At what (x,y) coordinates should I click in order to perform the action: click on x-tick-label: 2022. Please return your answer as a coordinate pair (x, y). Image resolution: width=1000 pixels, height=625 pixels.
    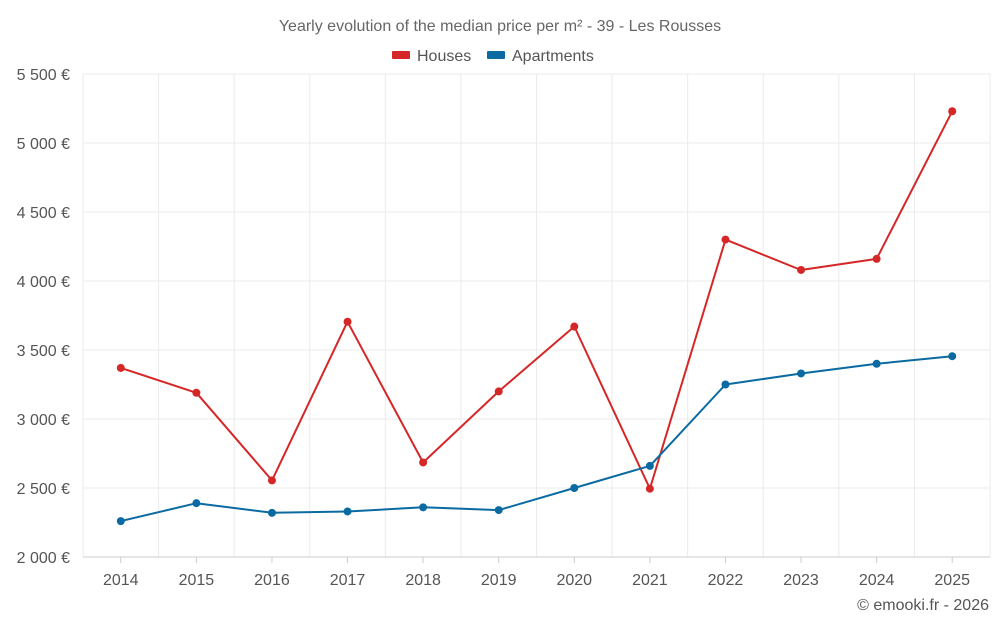
    Looking at the image, I should click on (726, 580).